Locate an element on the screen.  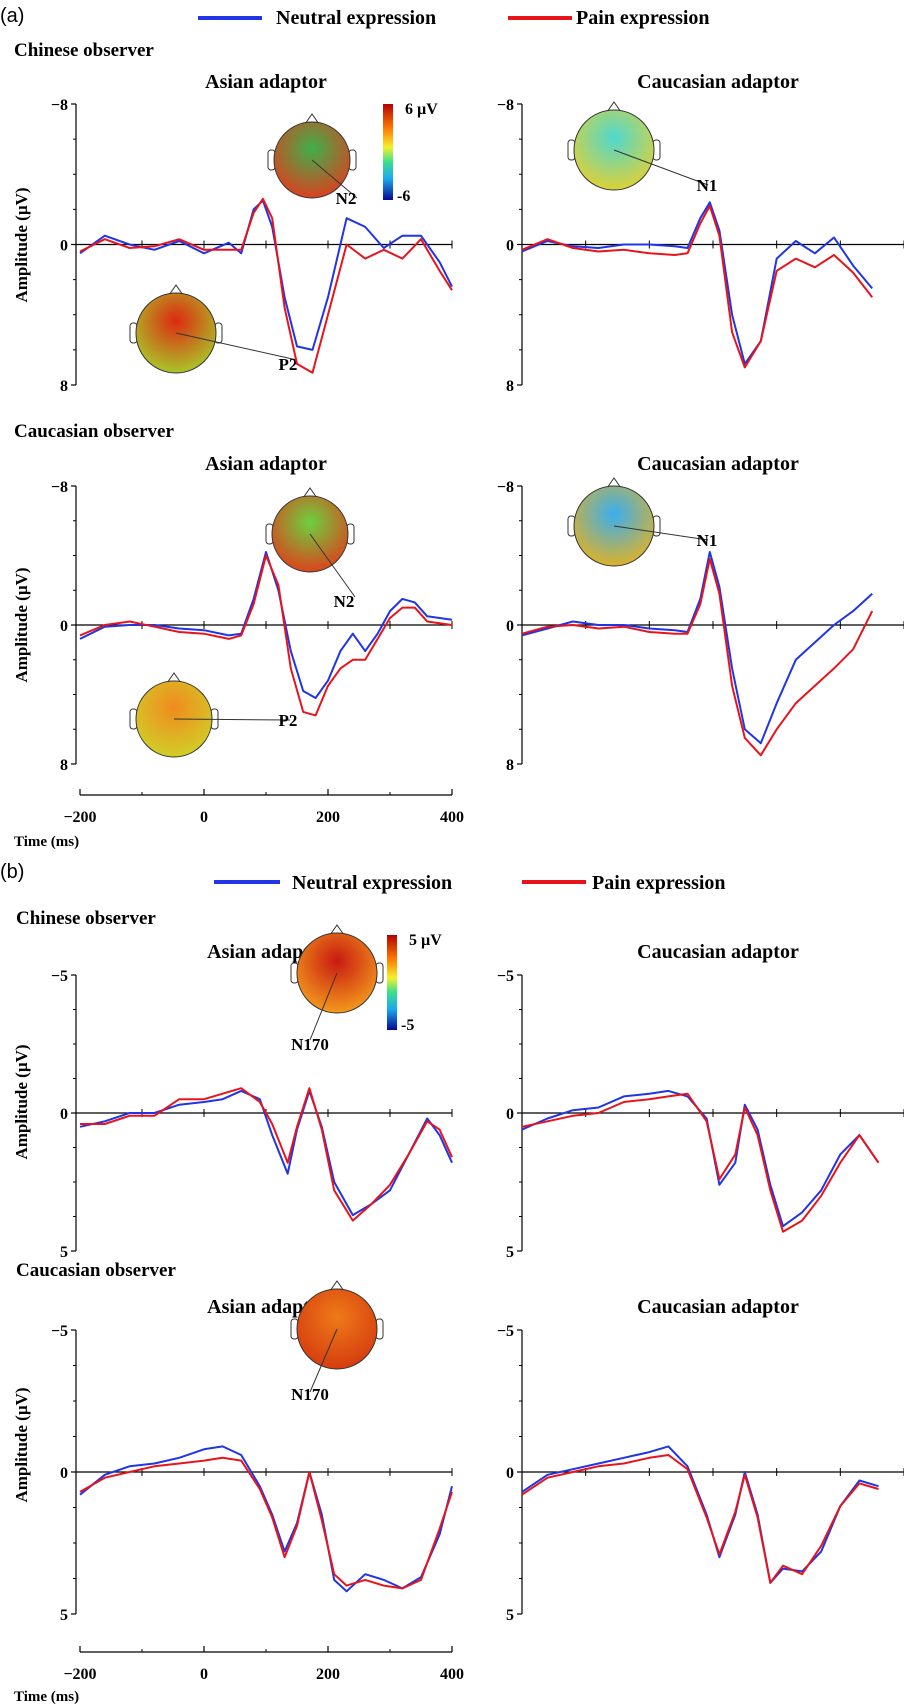
colorbar-b-min-label: -5 is located at coordinates (407, 1025).